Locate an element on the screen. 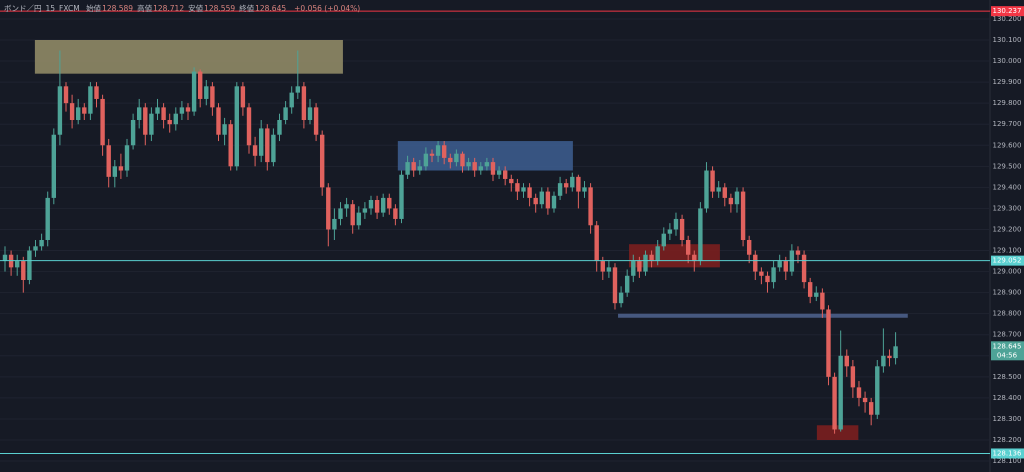 The image size is (1024, 472). y-tick-label: 129.800 is located at coordinates (1007, 103).